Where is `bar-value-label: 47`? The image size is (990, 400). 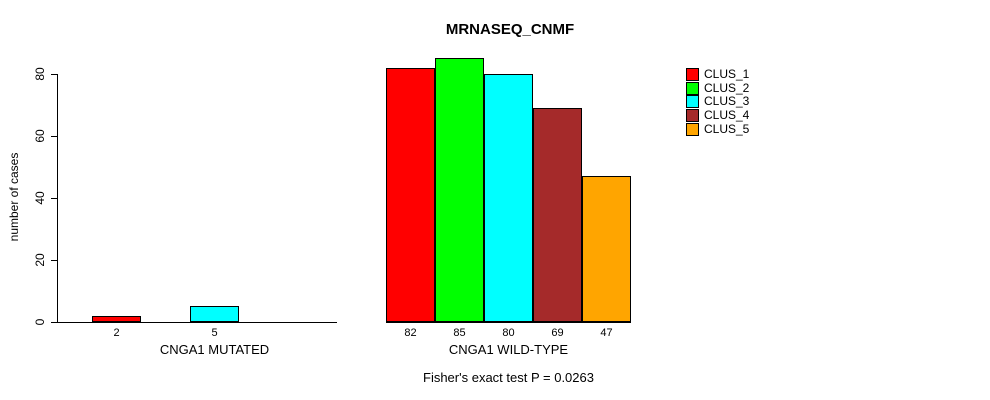 bar-value-label: 47 is located at coordinates (606, 333).